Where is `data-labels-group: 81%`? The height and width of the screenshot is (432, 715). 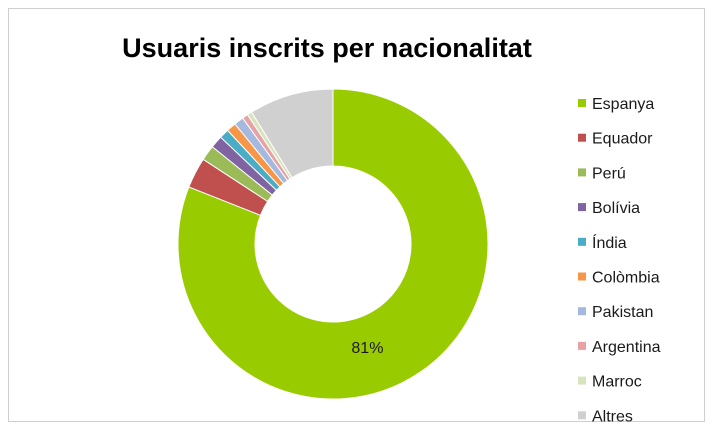
data-labels-group: 81% is located at coordinates (367, 348).